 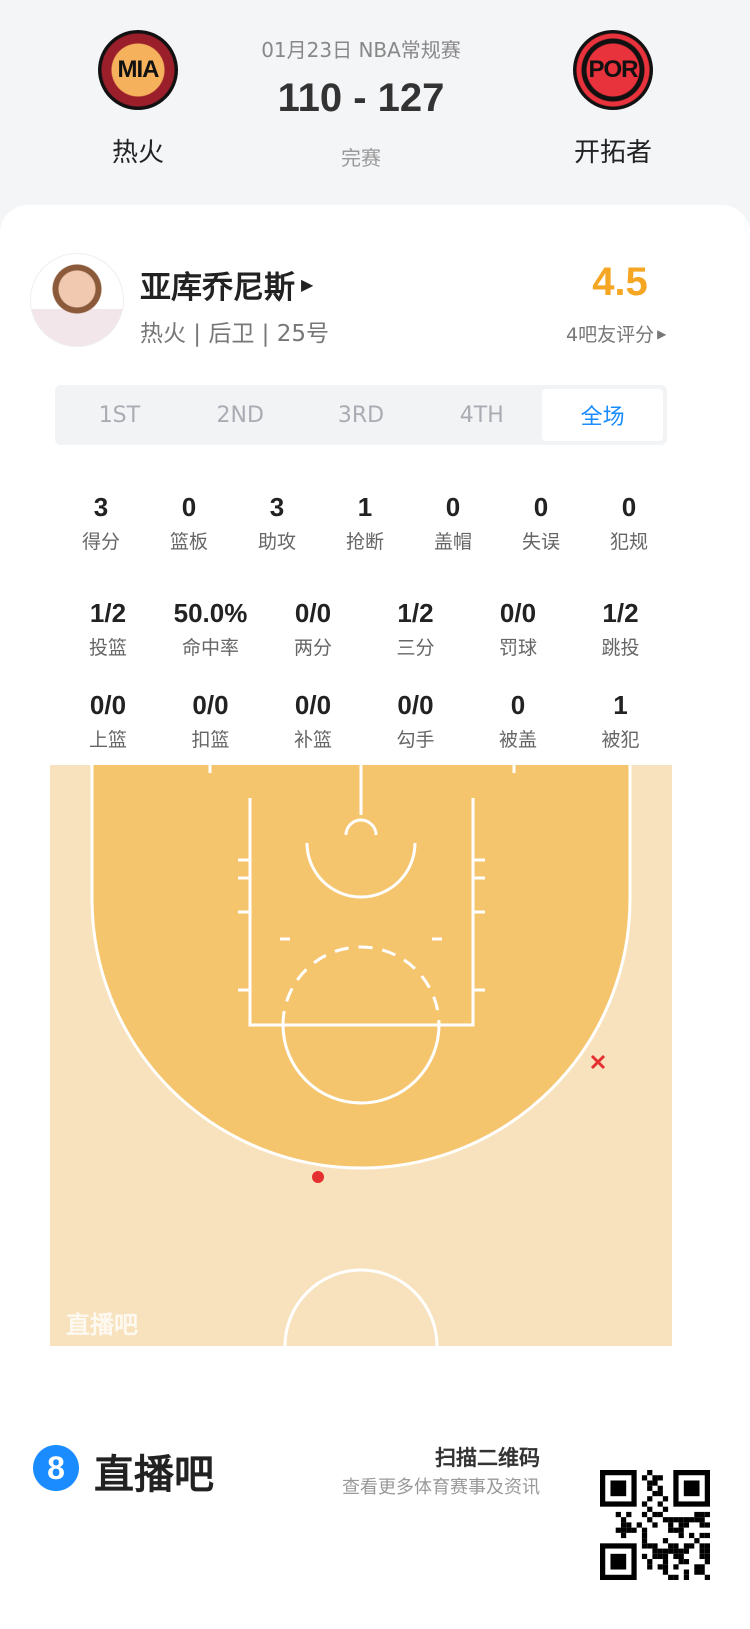 I want to click on player-name: 亚库乔尼斯, so click(x=217, y=288).